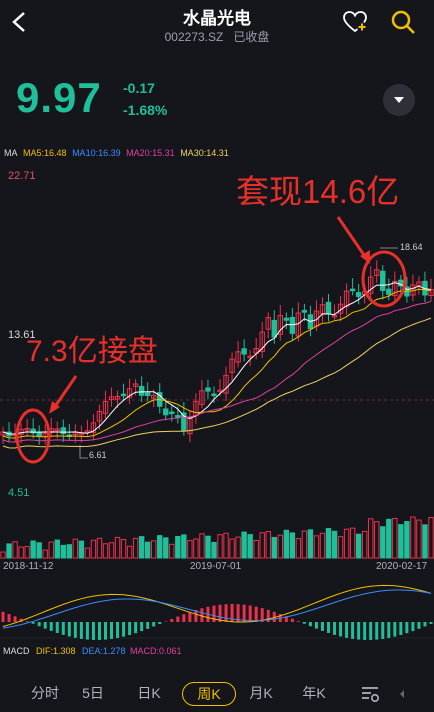  Describe the element at coordinates (209, 694) in the screenshot. I see `tab-weekly: 周K` at that location.